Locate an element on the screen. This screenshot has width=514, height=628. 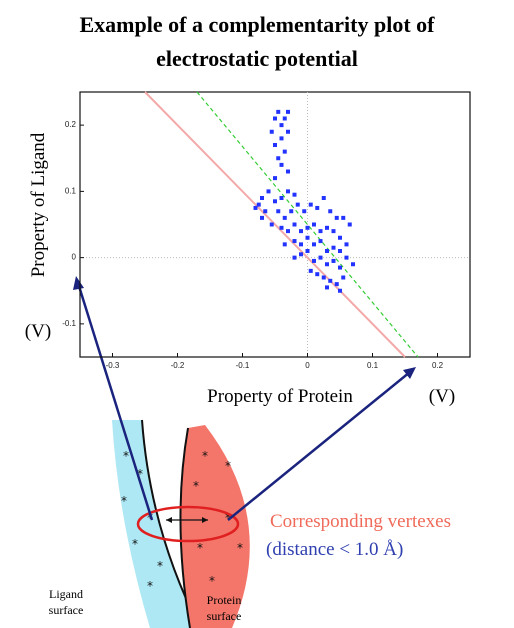
x-axis-label: Property of Protein is located at coordinates (280, 396).